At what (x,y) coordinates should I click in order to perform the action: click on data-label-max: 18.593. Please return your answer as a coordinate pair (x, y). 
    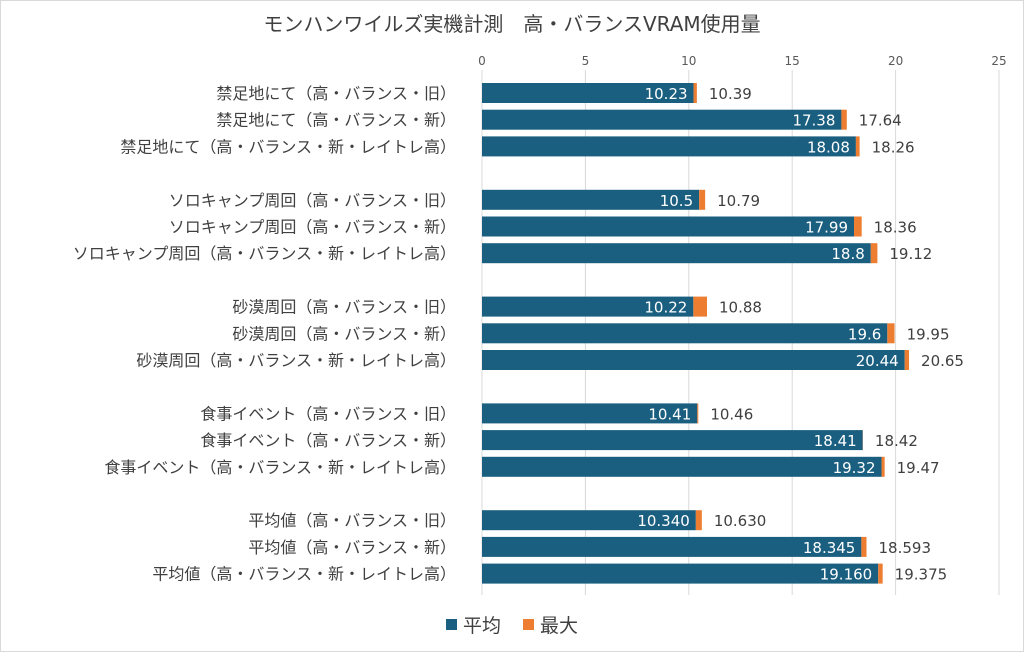
    Looking at the image, I should click on (905, 548).